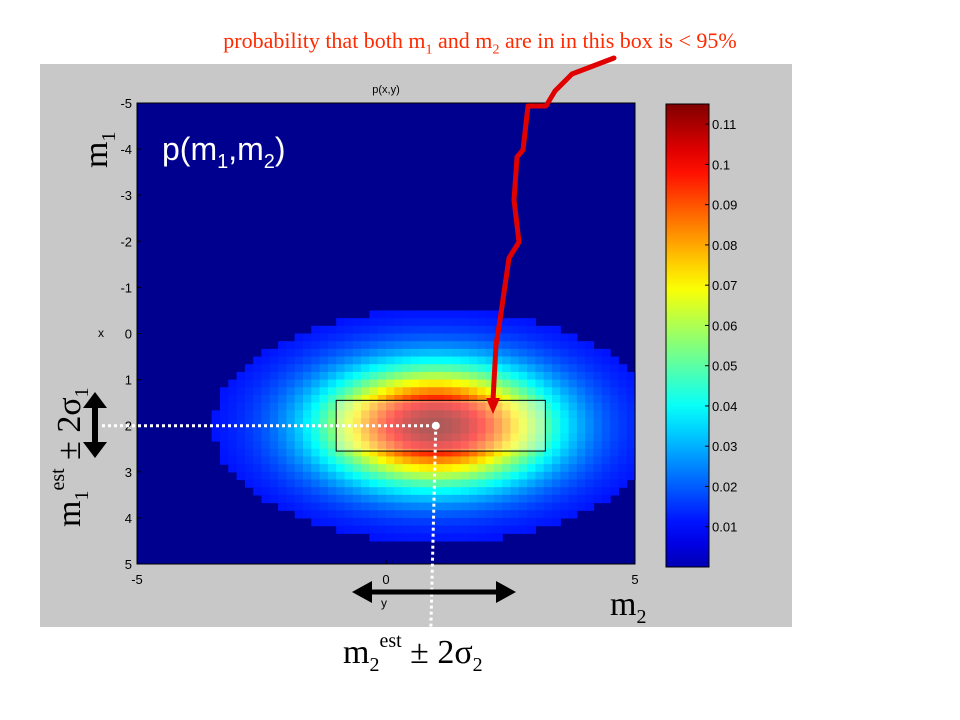 The image size is (960, 720). Describe the element at coordinates (128, 380) in the screenshot. I see `y-tick-label: 1` at that location.